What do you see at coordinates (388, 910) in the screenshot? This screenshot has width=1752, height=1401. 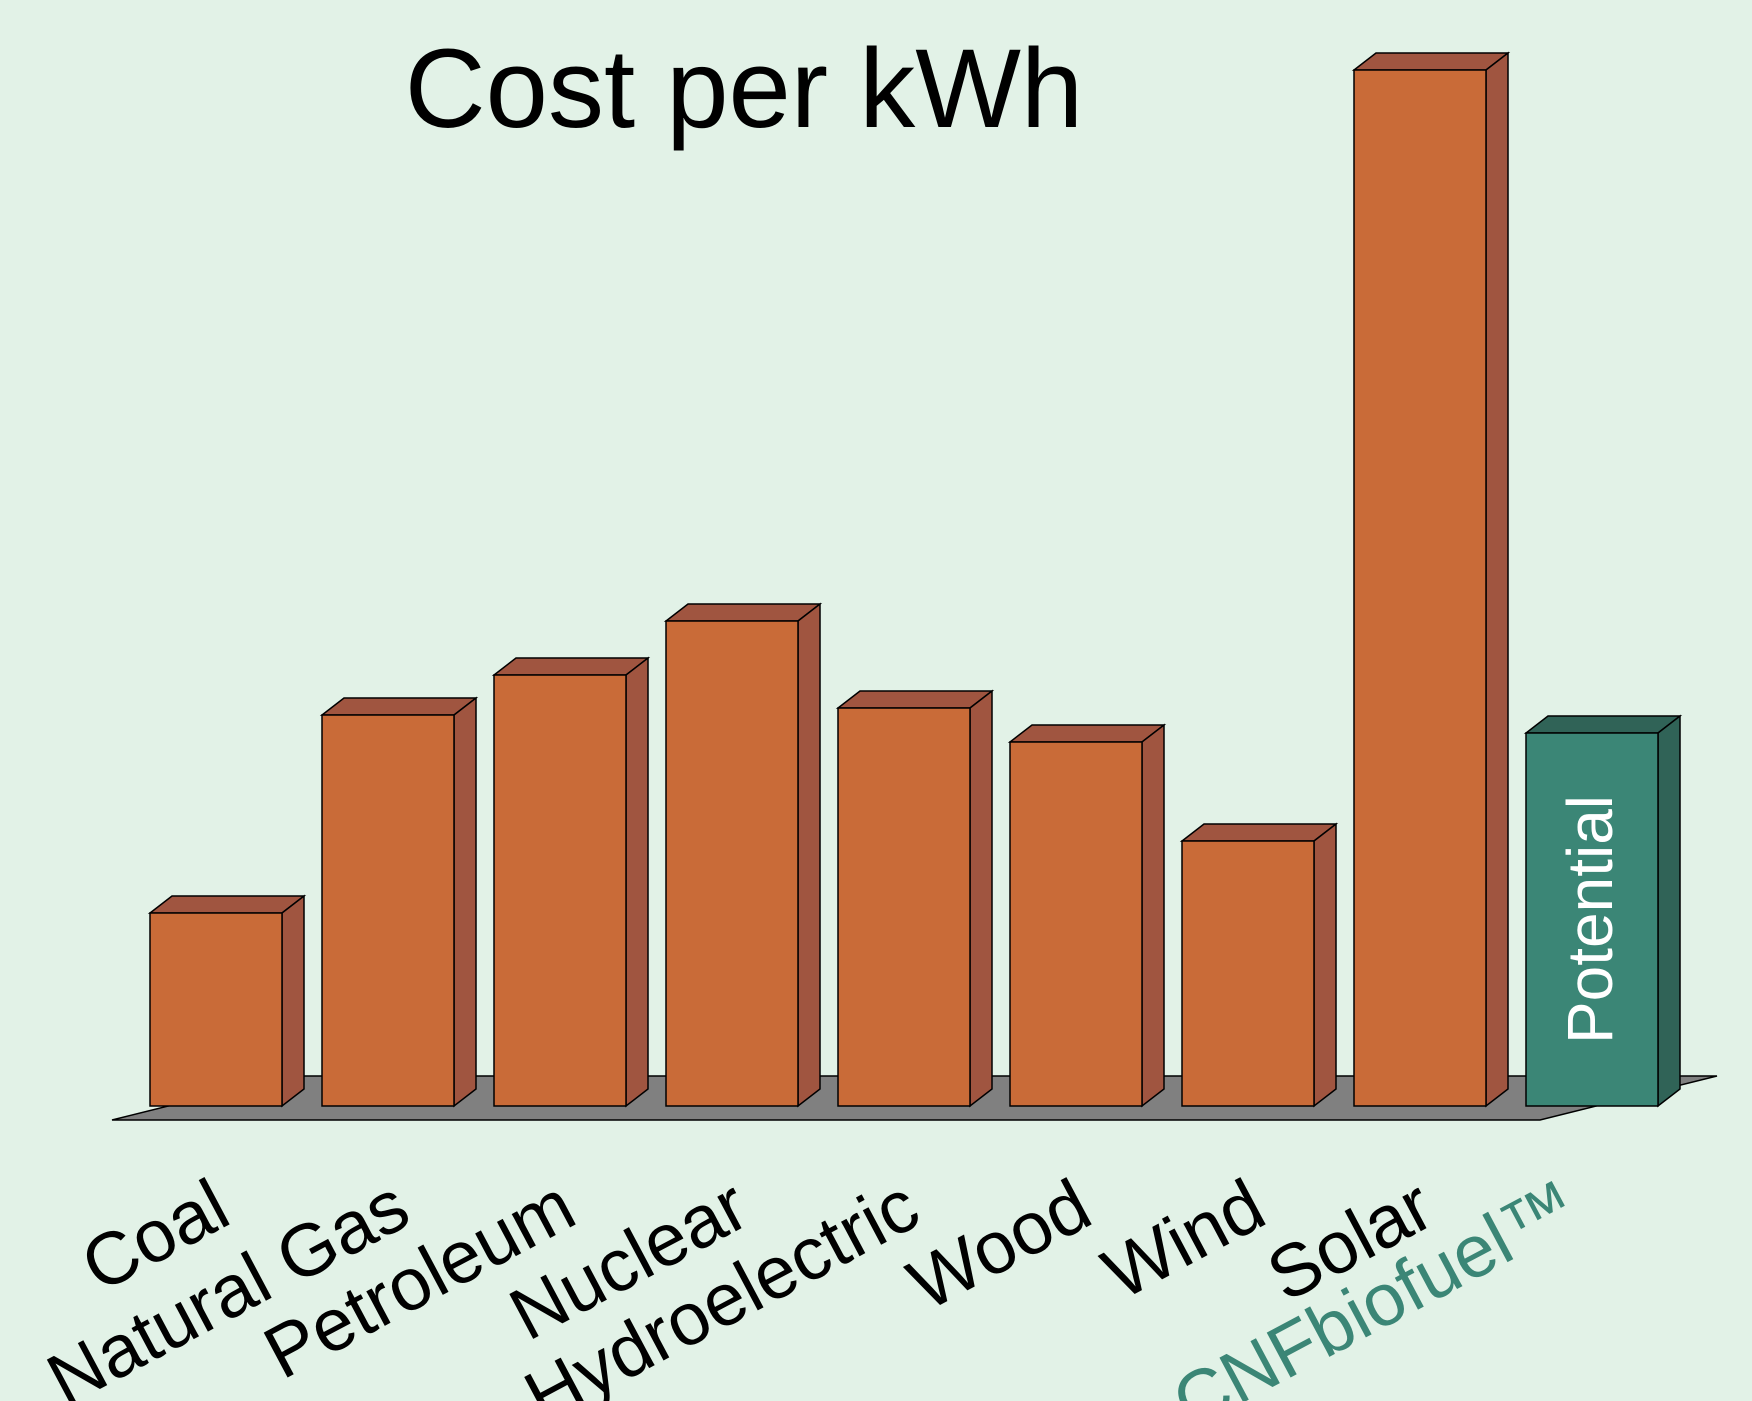 I see `bar-front-natural-gas` at bounding box center [388, 910].